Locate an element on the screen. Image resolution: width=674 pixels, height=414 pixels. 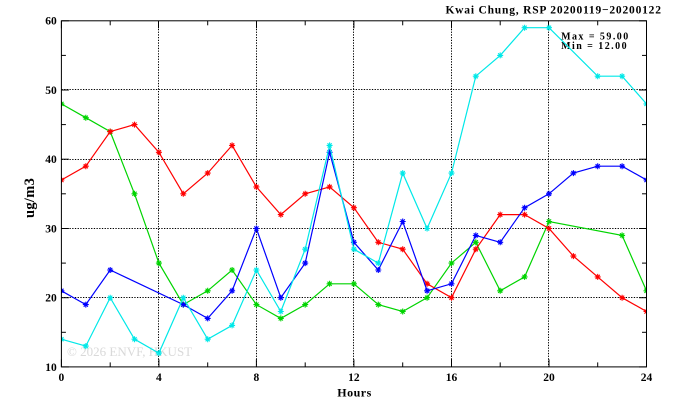
svg-text: 12 is located at coordinates (354, 378).